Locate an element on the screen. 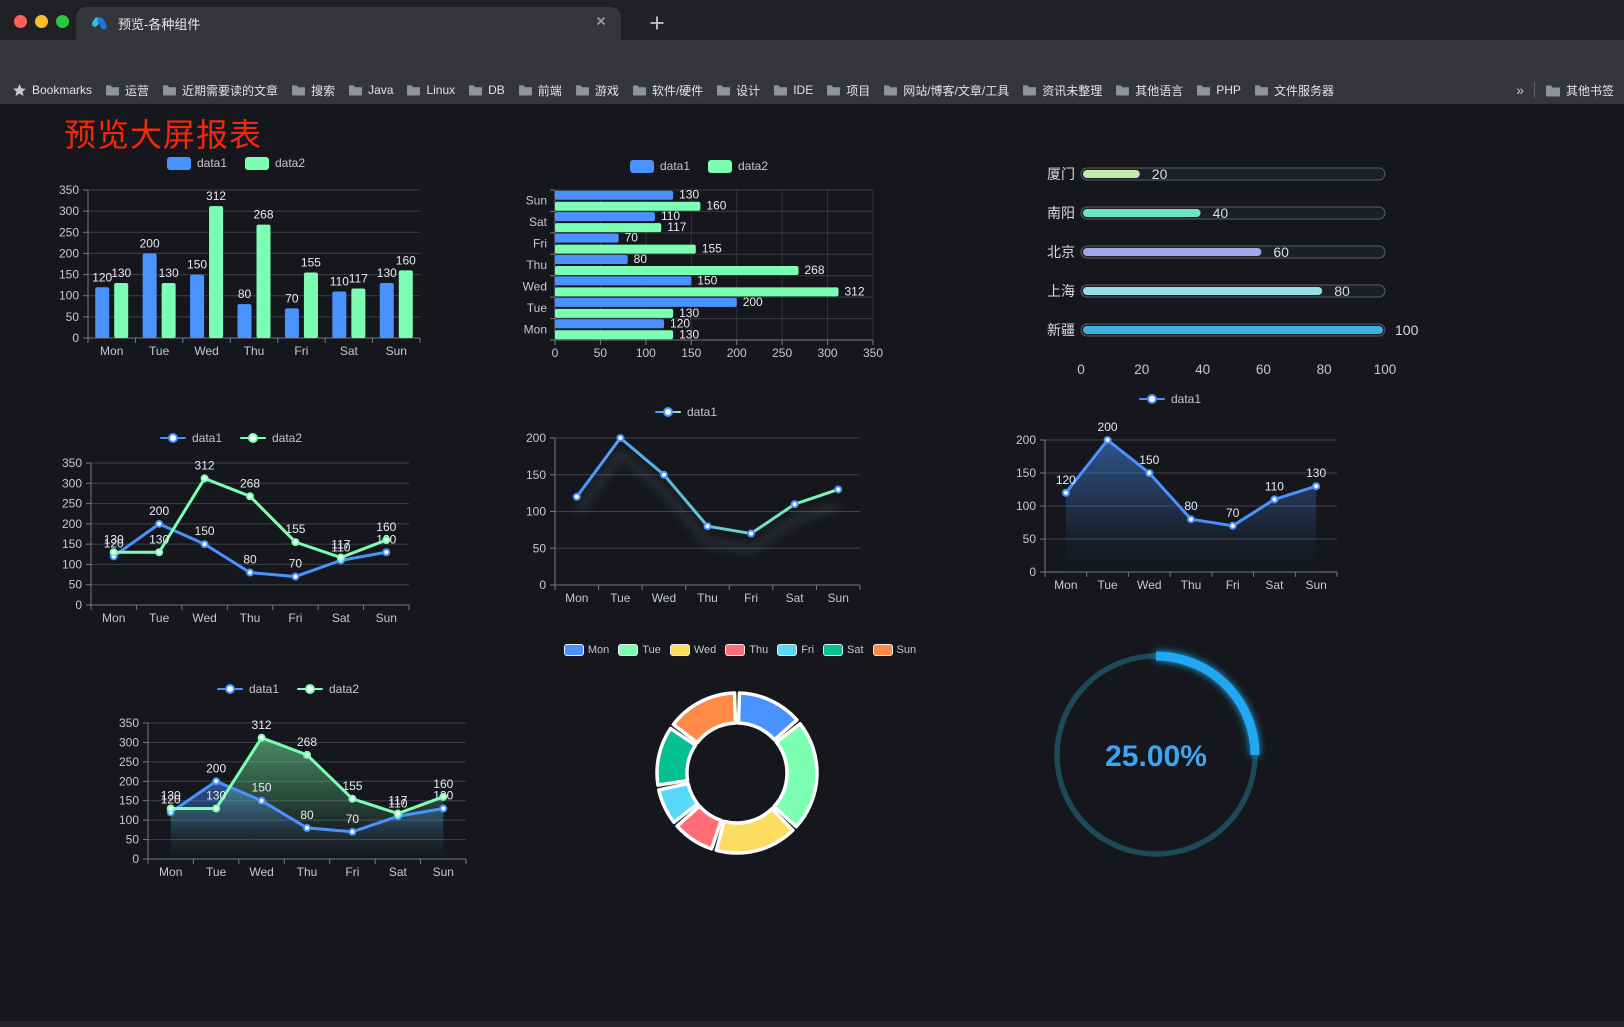 This screenshot has height=1027, width=1624. bookmark-folder: 其他语言 is located at coordinates (1149, 90).